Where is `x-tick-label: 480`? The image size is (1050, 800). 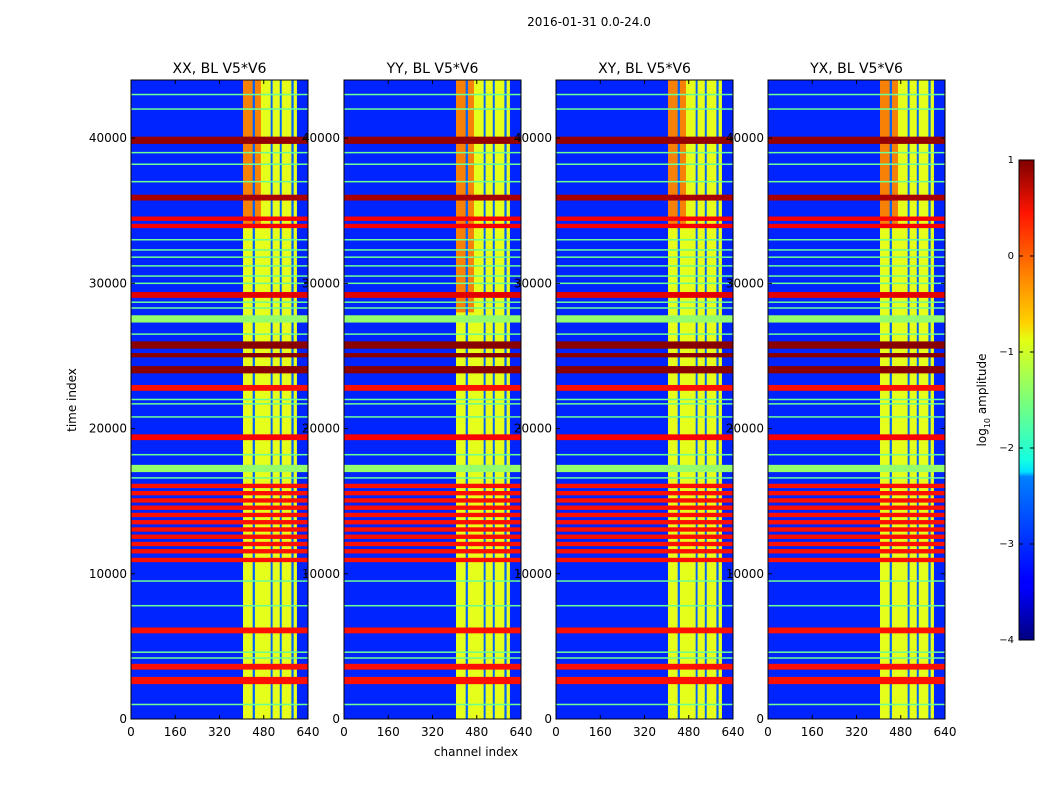 x-tick-label: 480 is located at coordinates (688, 732).